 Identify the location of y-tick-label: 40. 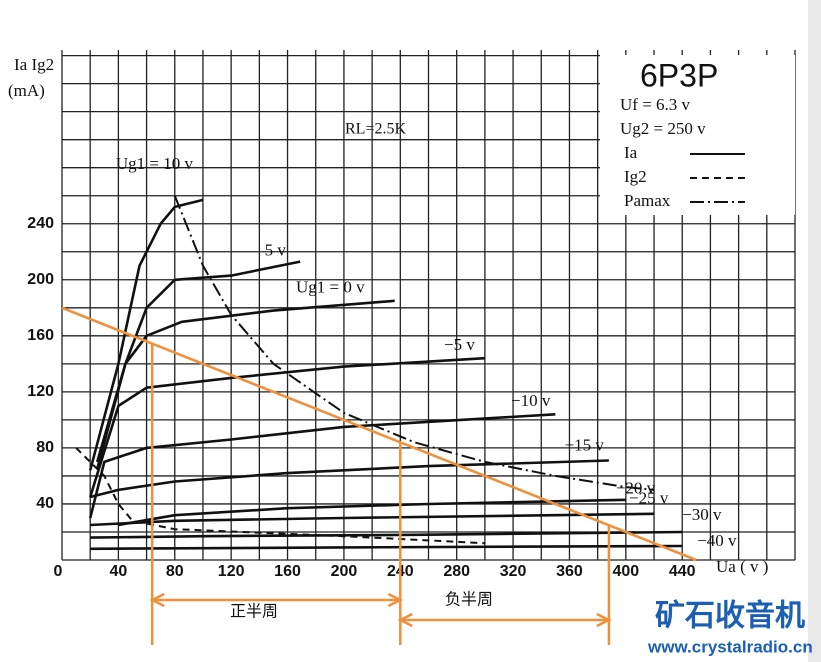
(45, 503).